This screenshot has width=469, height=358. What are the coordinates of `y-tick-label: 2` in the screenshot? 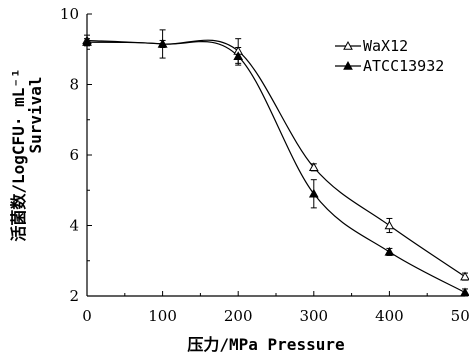 It's located at (74, 296).